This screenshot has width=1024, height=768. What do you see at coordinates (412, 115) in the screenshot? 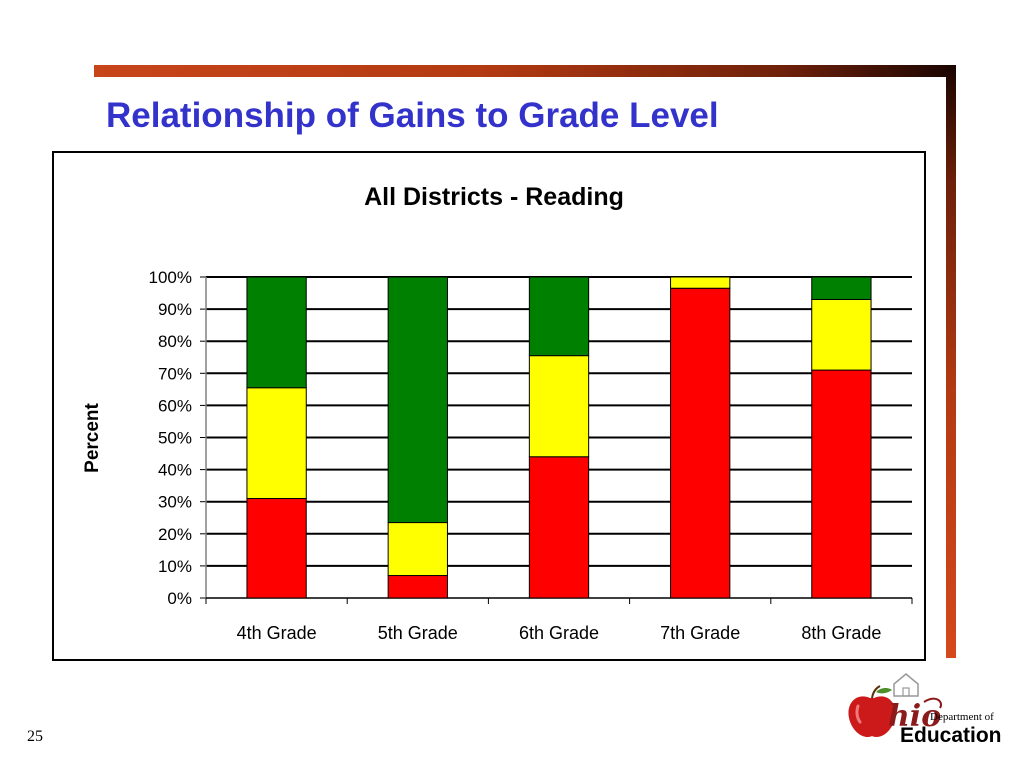
I see `slide-title: Relationship of Gains to Grade Level` at bounding box center [412, 115].